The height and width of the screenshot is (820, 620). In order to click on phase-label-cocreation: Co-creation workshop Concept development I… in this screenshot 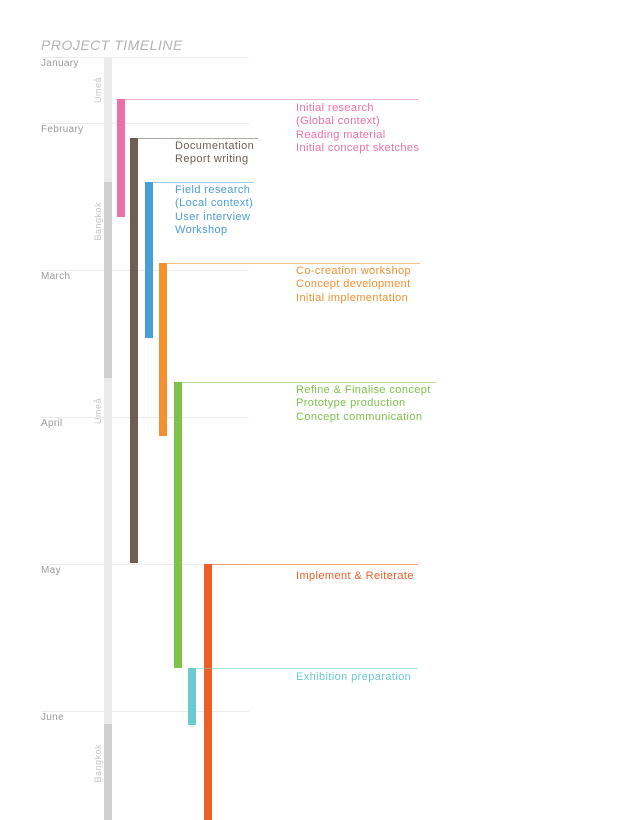, I will do `click(353, 285)`.